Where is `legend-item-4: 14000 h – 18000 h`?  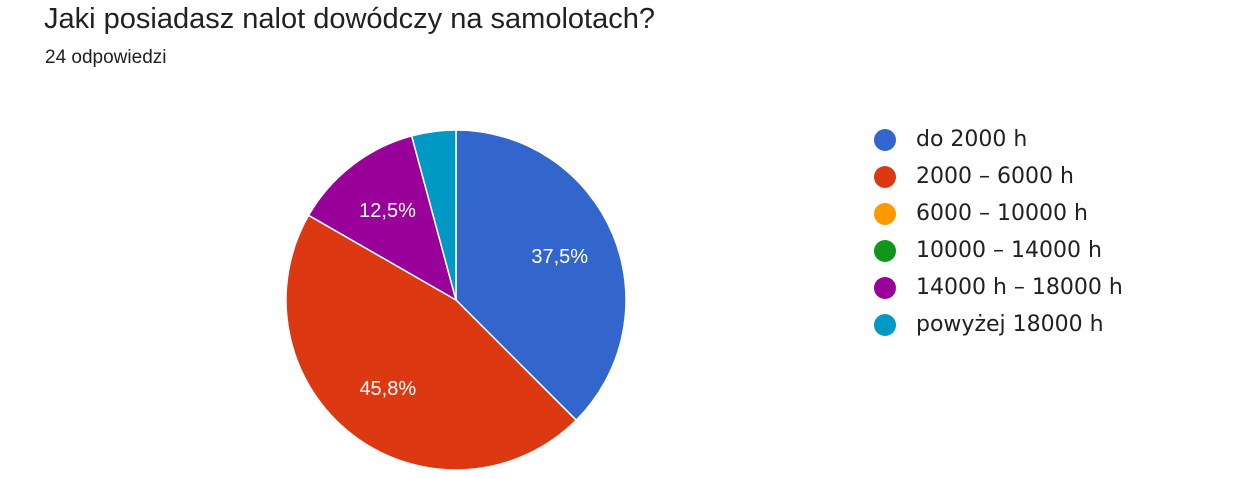 legend-item-4: 14000 h – 18000 h is located at coordinates (998, 287).